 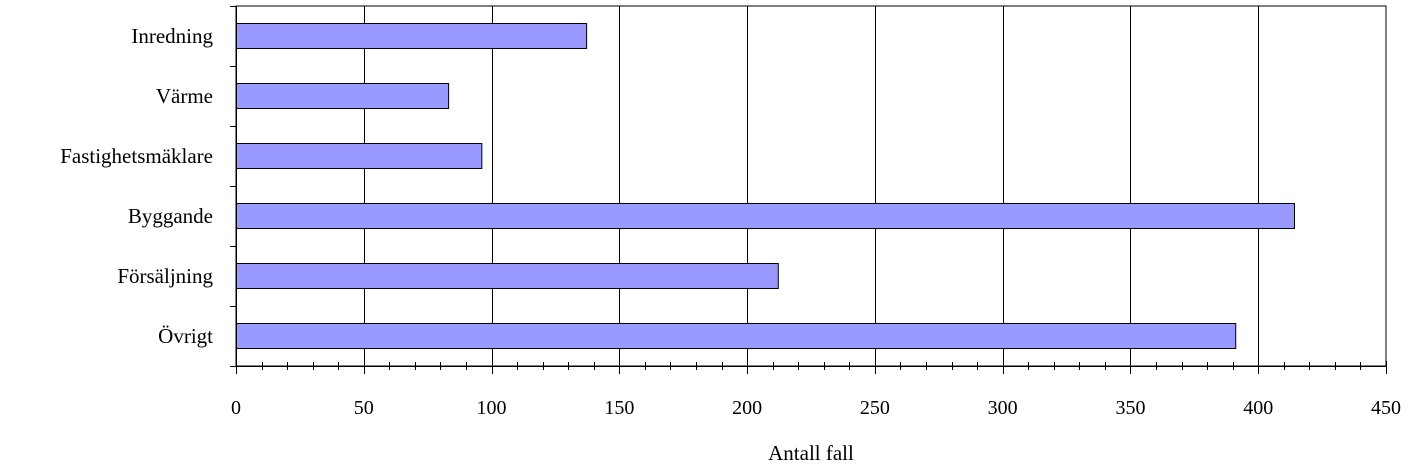 What do you see at coordinates (165, 276) in the screenshot?
I see `category-label: Försäljning` at bounding box center [165, 276].